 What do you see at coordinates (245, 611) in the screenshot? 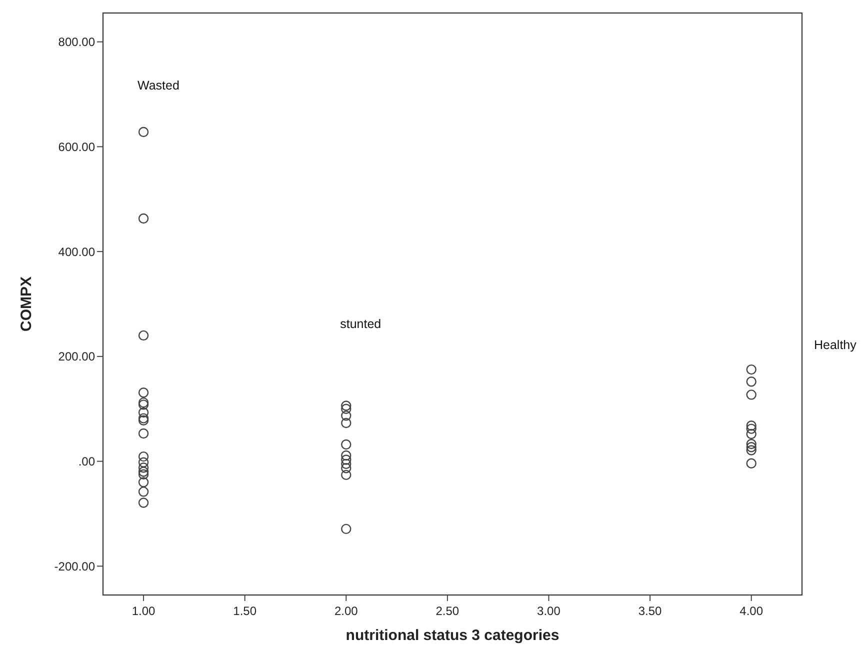
I see `x-tick-label: 1.50` at bounding box center [245, 611].